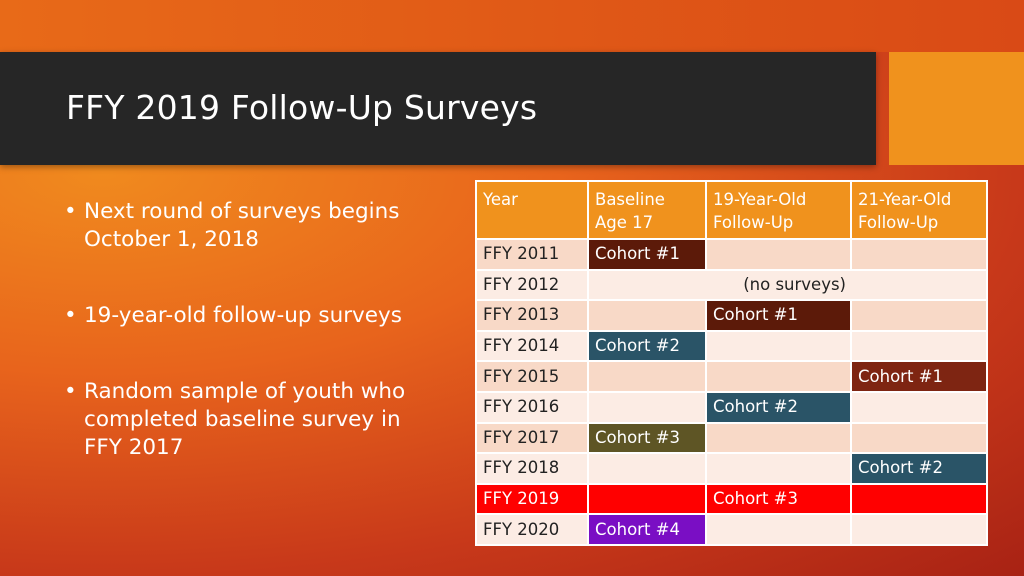 The width and height of the screenshot is (1024, 576). Describe the element at coordinates (778, 315) in the screenshot. I see `fu19-cell: Cohort #1` at that location.